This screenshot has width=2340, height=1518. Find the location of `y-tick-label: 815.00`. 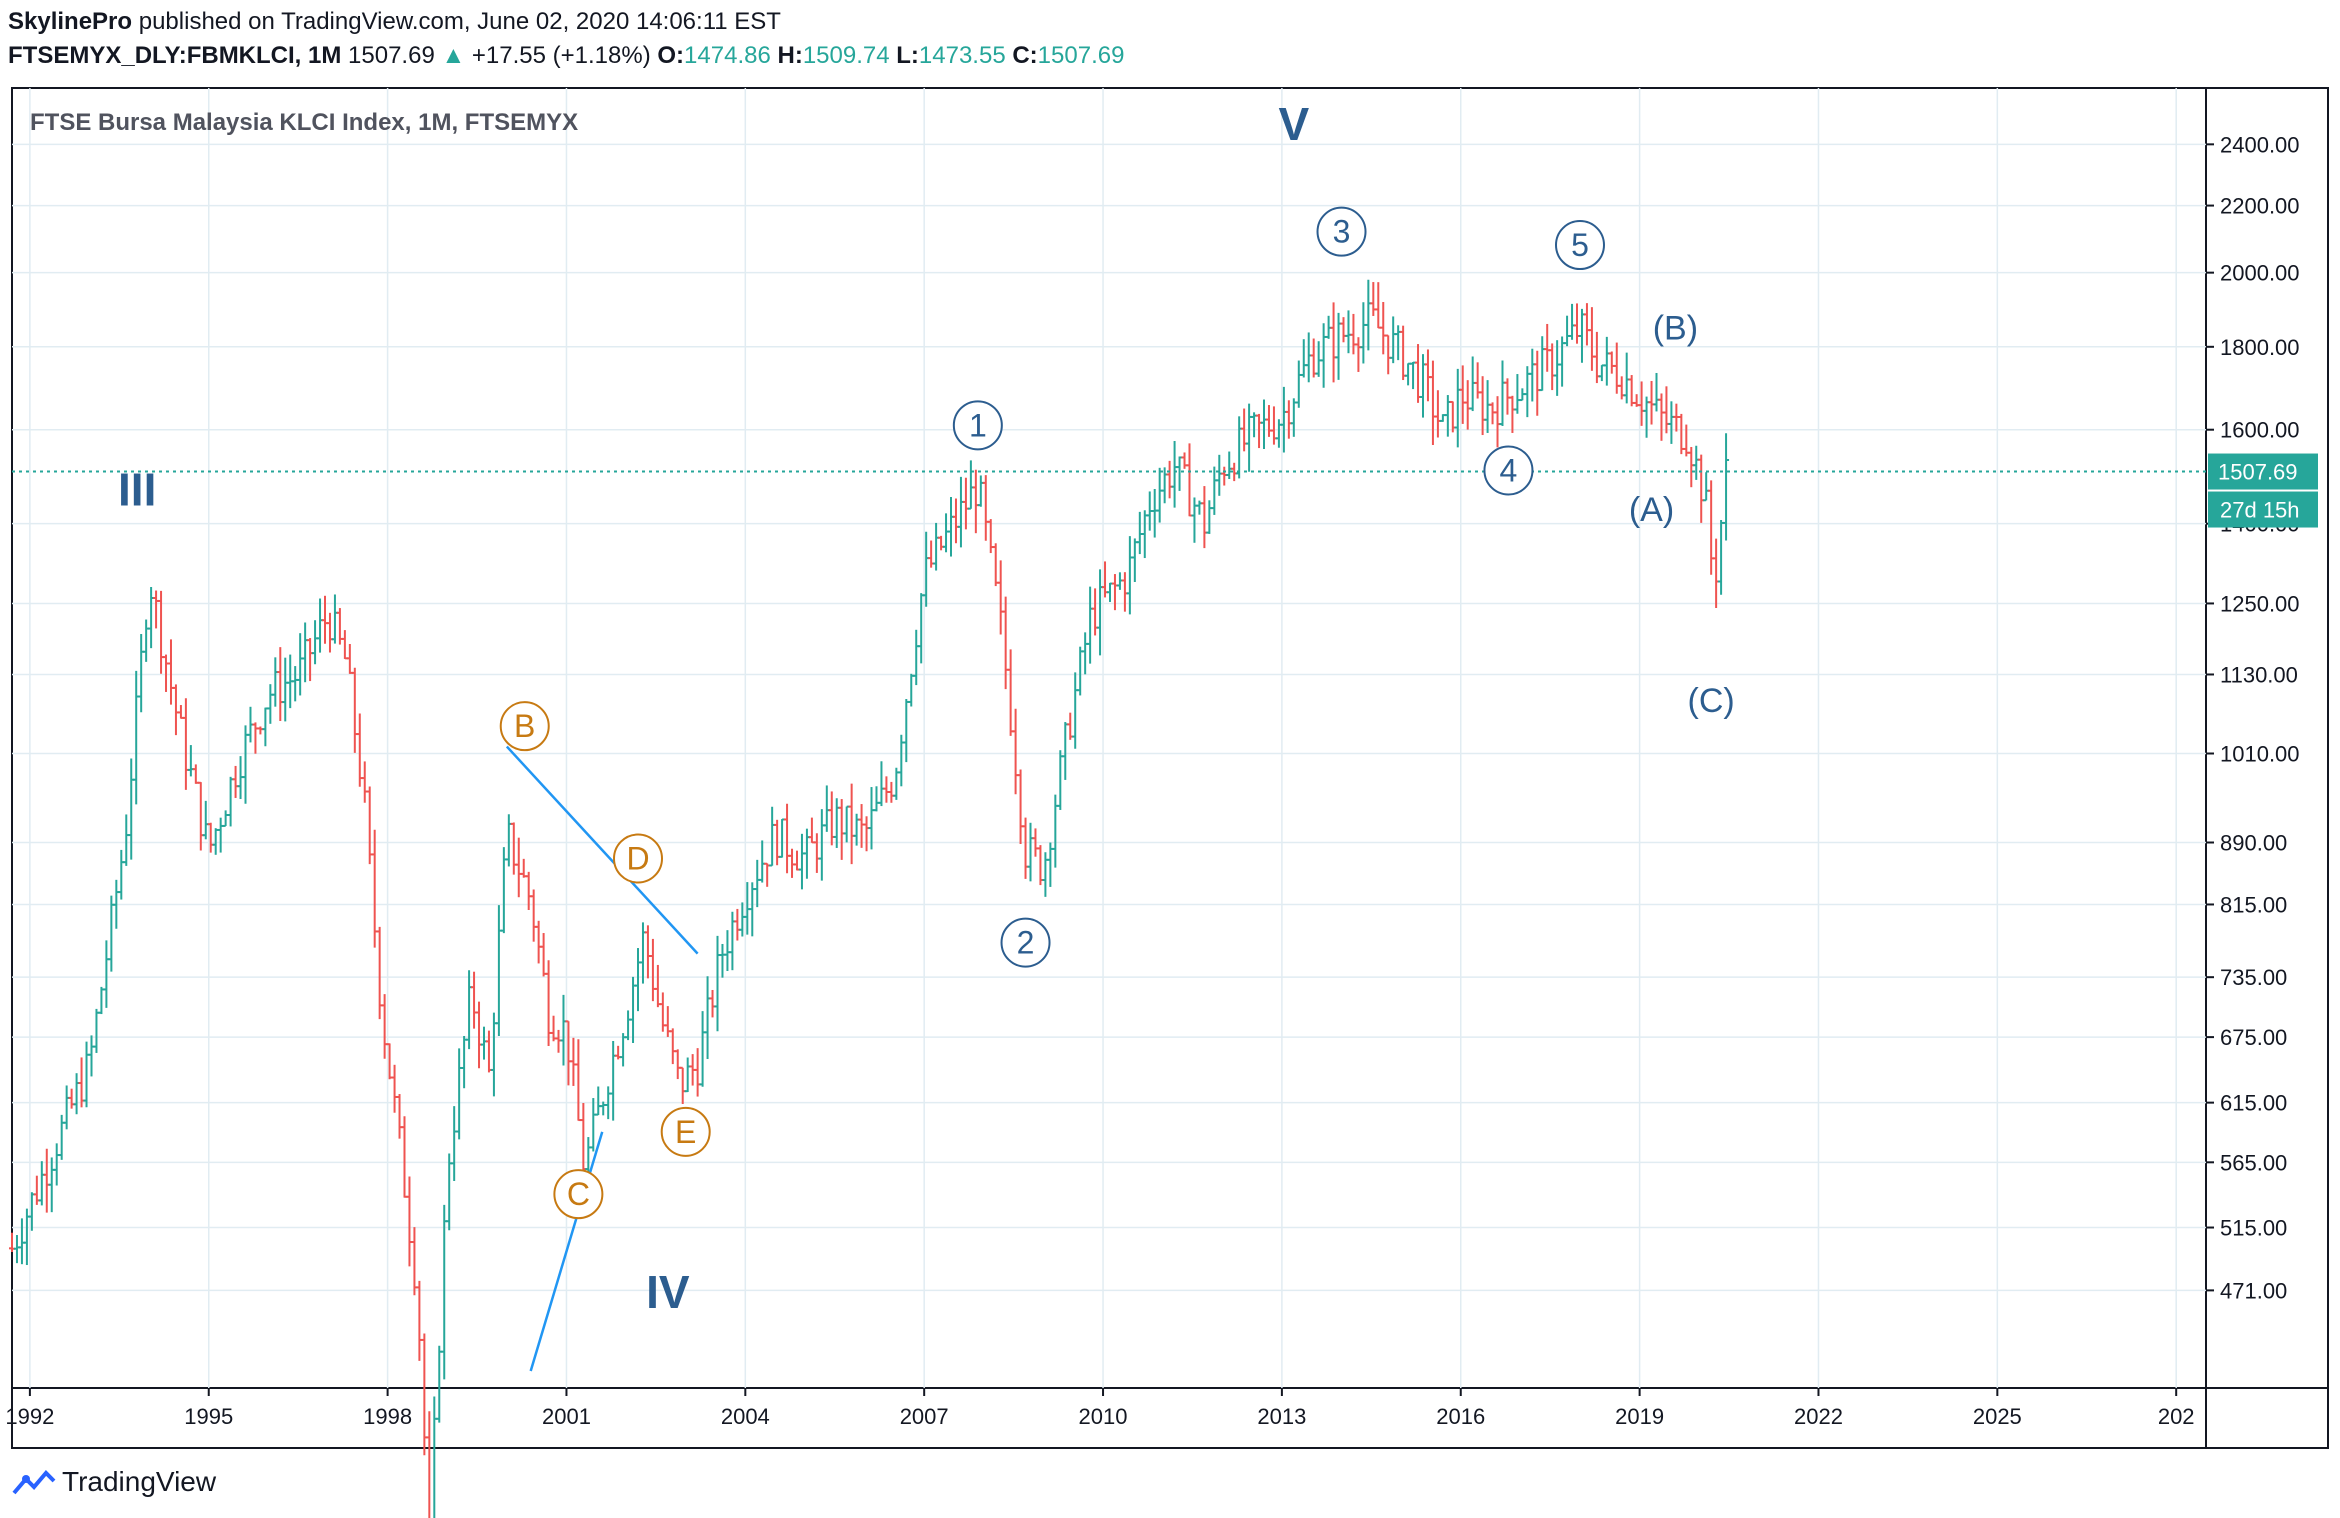

y-tick-label: 815.00 is located at coordinates (2253, 904).